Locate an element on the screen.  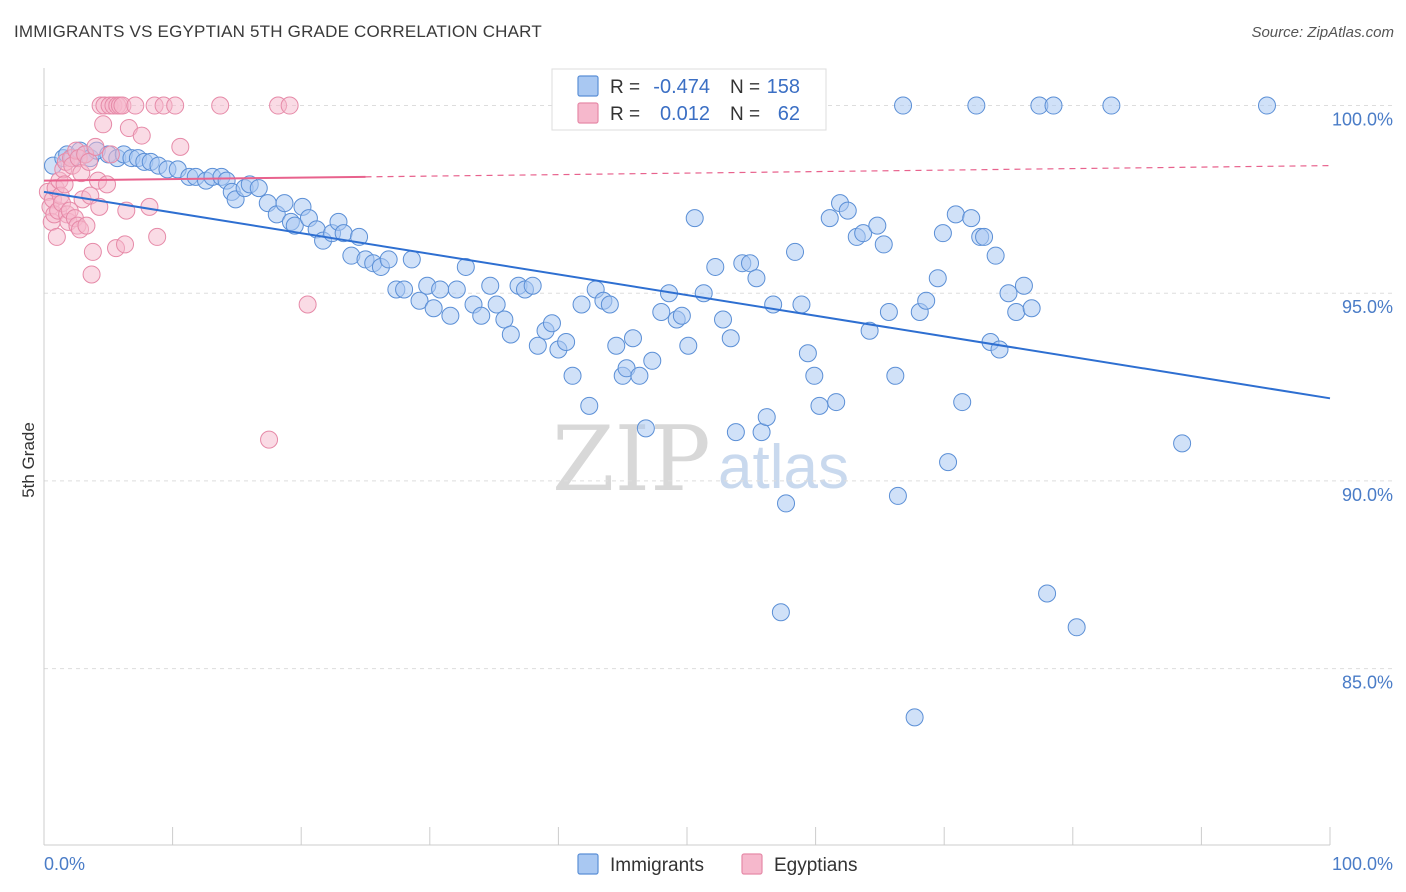
series-legend-swatch-egyptians is located at coordinates (752, 864).